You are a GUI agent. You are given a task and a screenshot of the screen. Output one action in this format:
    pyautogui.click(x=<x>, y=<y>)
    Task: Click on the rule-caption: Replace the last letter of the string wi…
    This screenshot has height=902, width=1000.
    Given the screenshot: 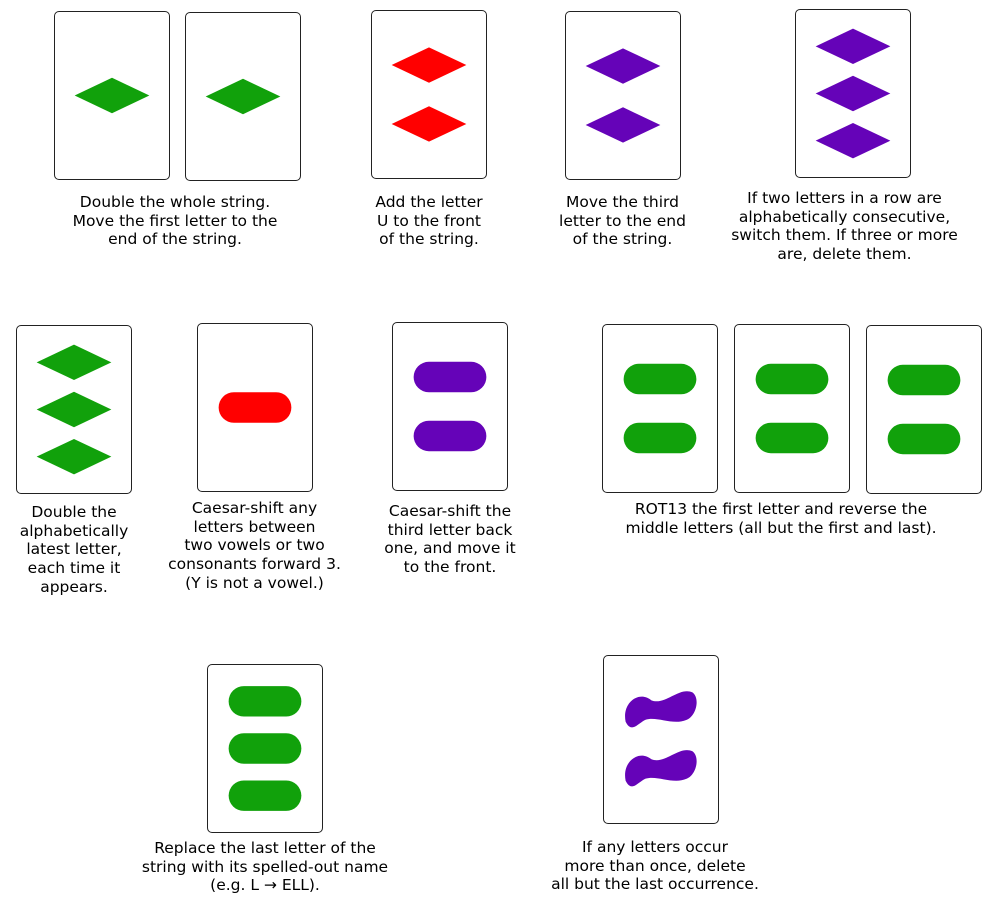 What is the action you would take?
    pyautogui.click(x=265, y=867)
    